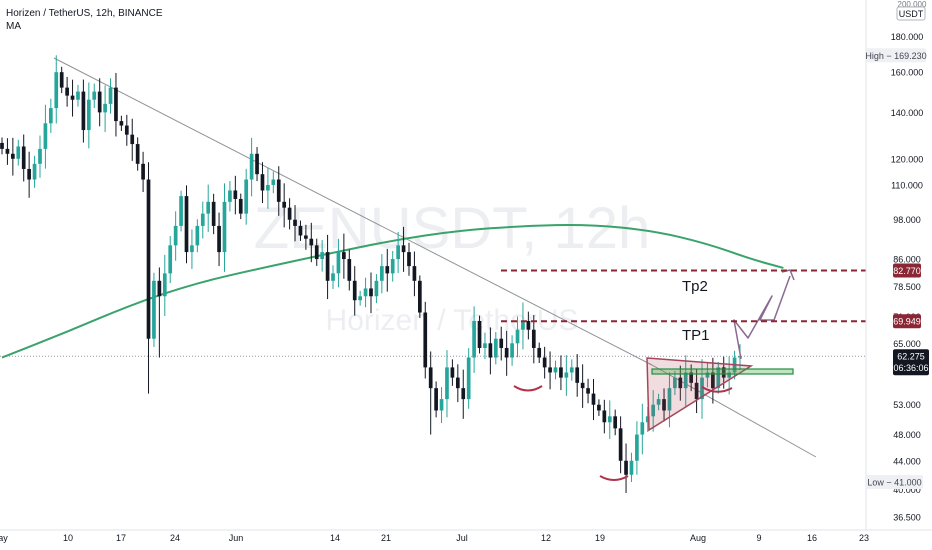 This screenshot has width=932, height=550. I want to click on breakout-box, so click(722, 371).